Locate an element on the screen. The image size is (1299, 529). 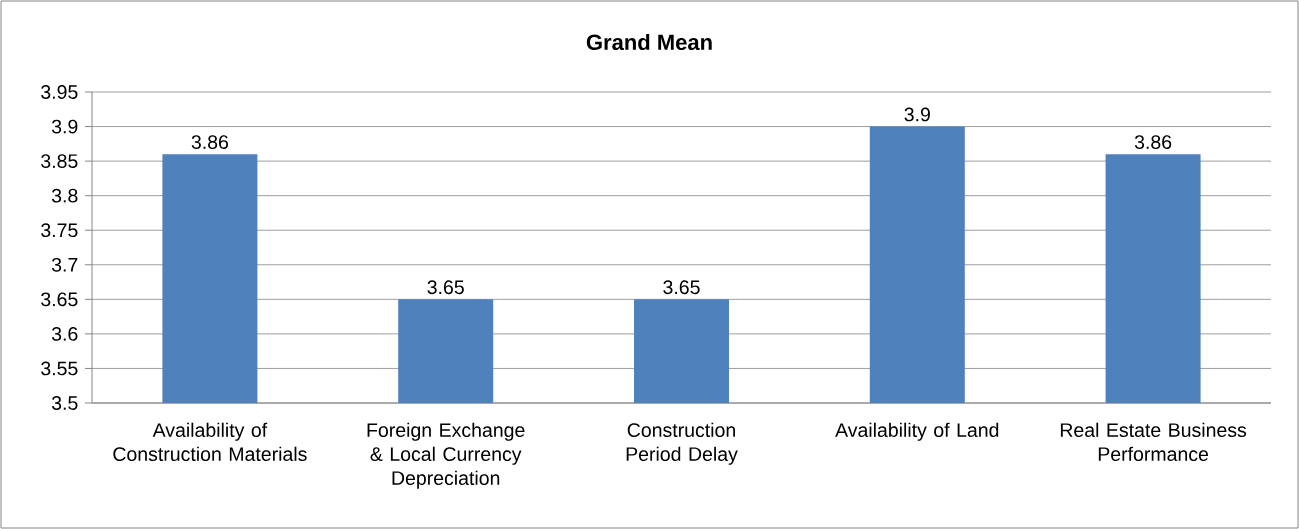
data-label: 3.9 is located at coordinates (917, 114).